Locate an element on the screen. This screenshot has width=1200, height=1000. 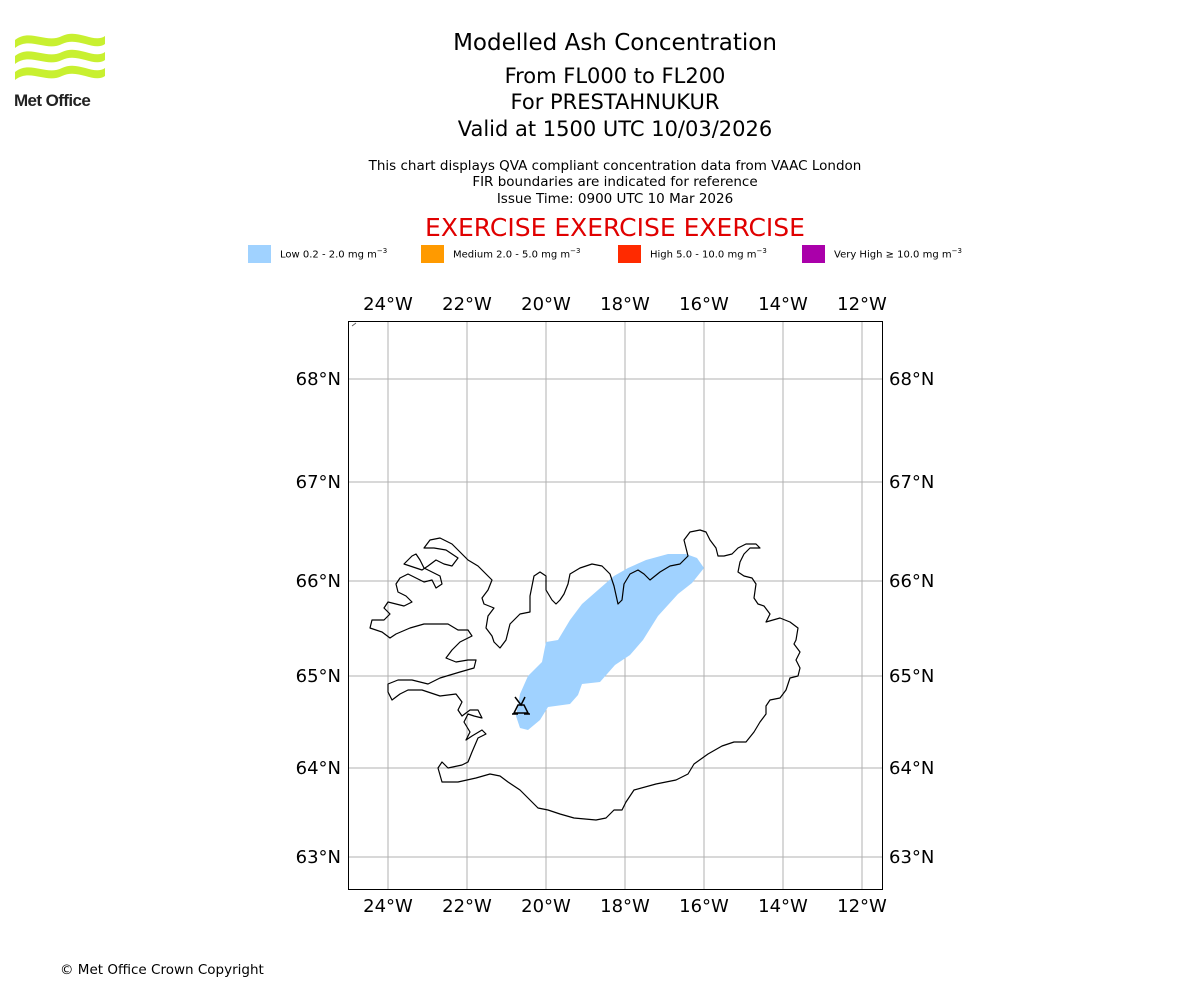
legend-label-high: High 5.0 - 10.0 mg m is located at coordinates (703, 255).